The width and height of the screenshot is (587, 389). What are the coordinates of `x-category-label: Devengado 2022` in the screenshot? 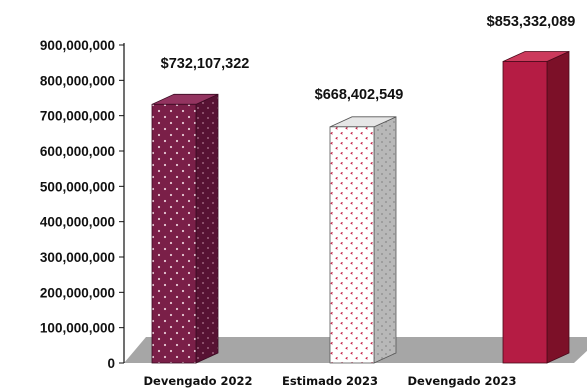 It's located at (198, 381).